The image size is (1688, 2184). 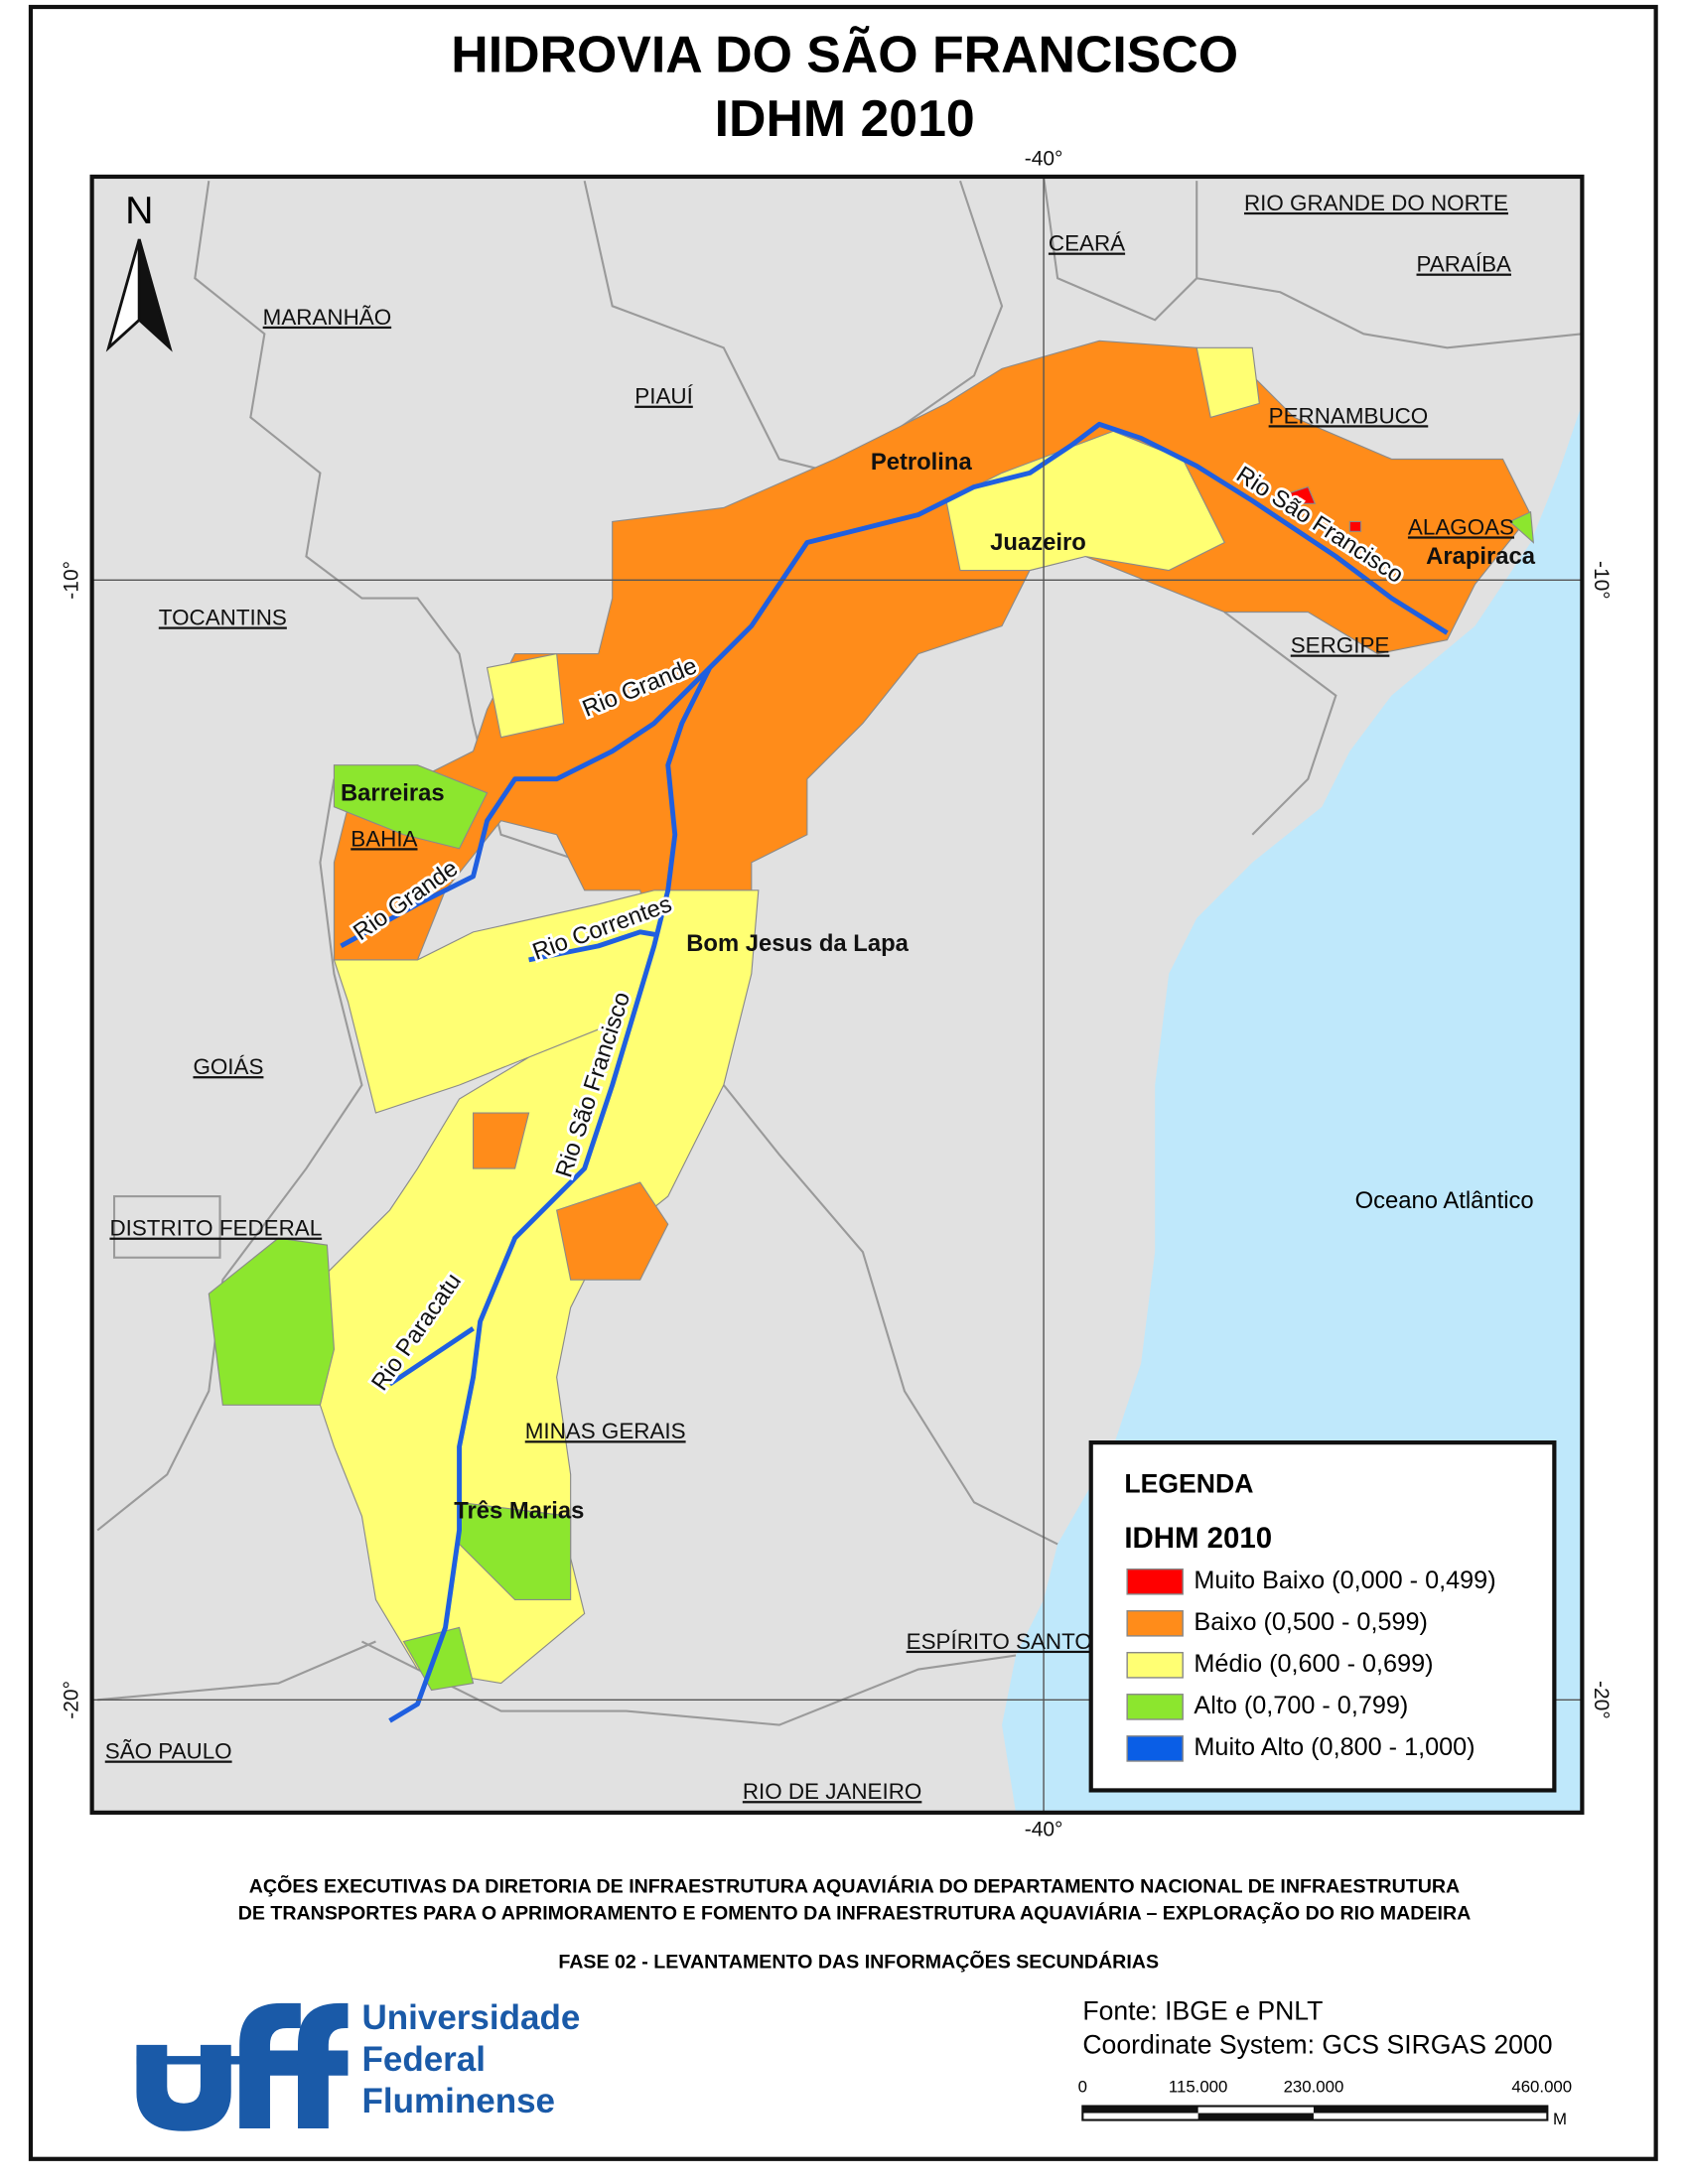 What do you see at coordinates (423, 2059) in the screenshot?
I see `logo-text: Federal` at bounding box center [423, 2059].